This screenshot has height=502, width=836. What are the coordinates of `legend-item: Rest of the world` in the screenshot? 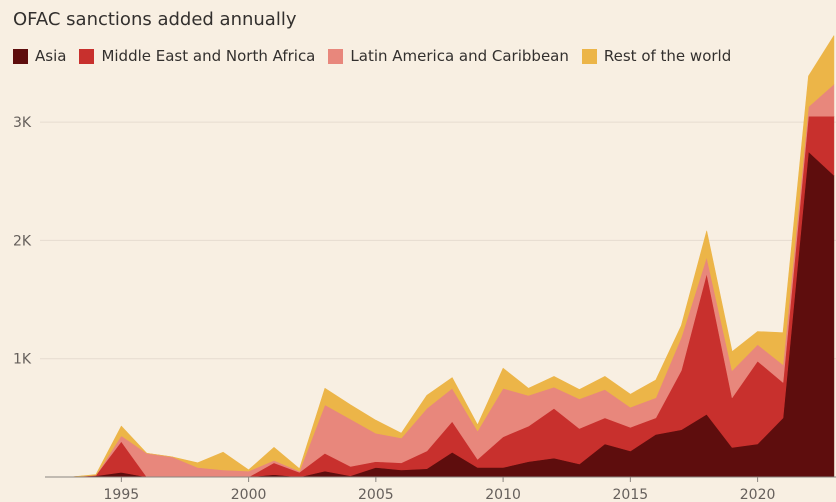 It's located at (656, 56).